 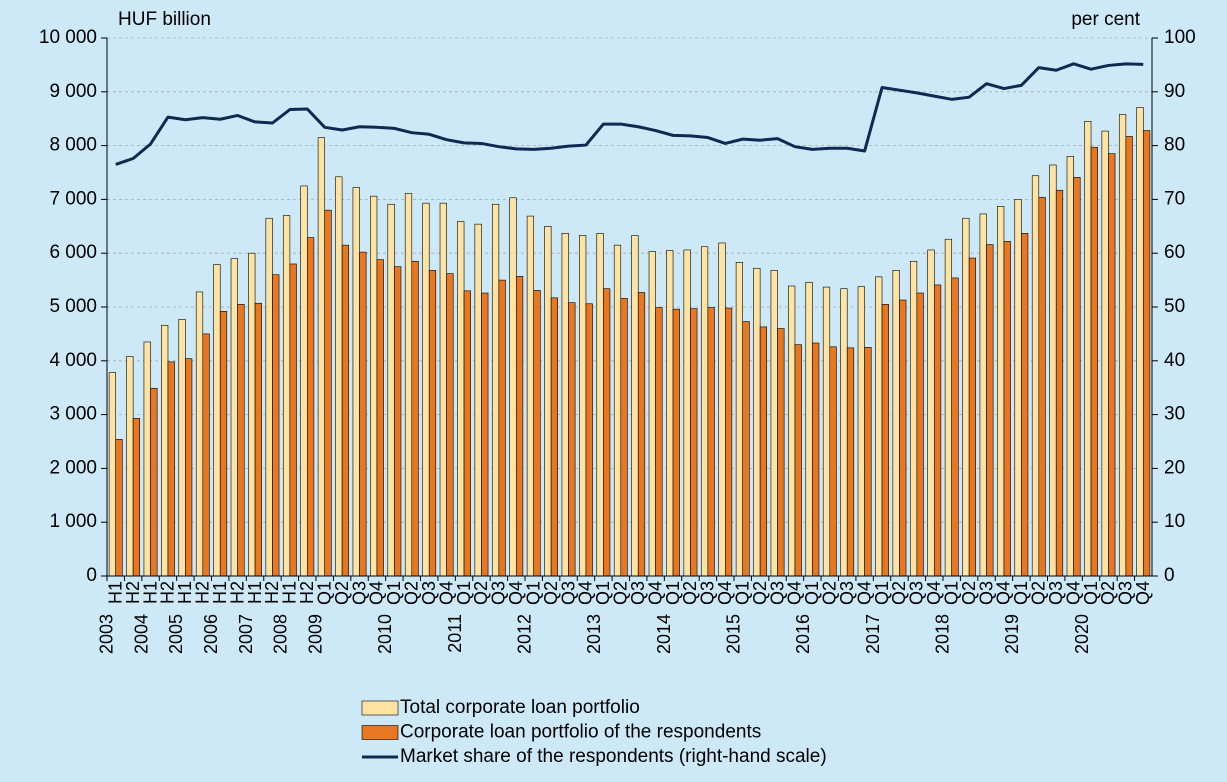 What do you see at coordinates (1174, 467) in the screenshot?
I see `y2-tick-label: 20` at bounding box center [1174, 467].